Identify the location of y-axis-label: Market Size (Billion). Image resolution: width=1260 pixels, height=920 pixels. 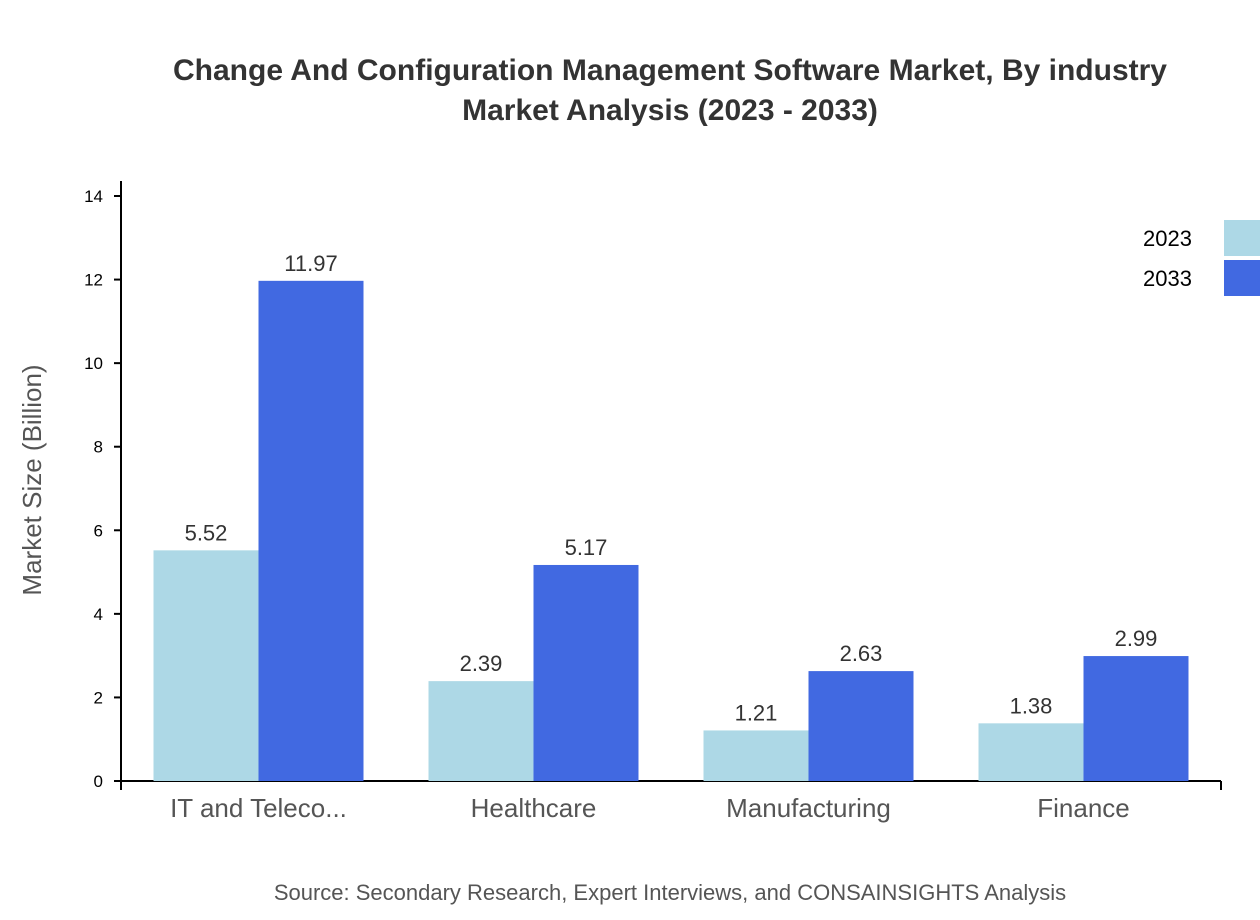
(32, 479).